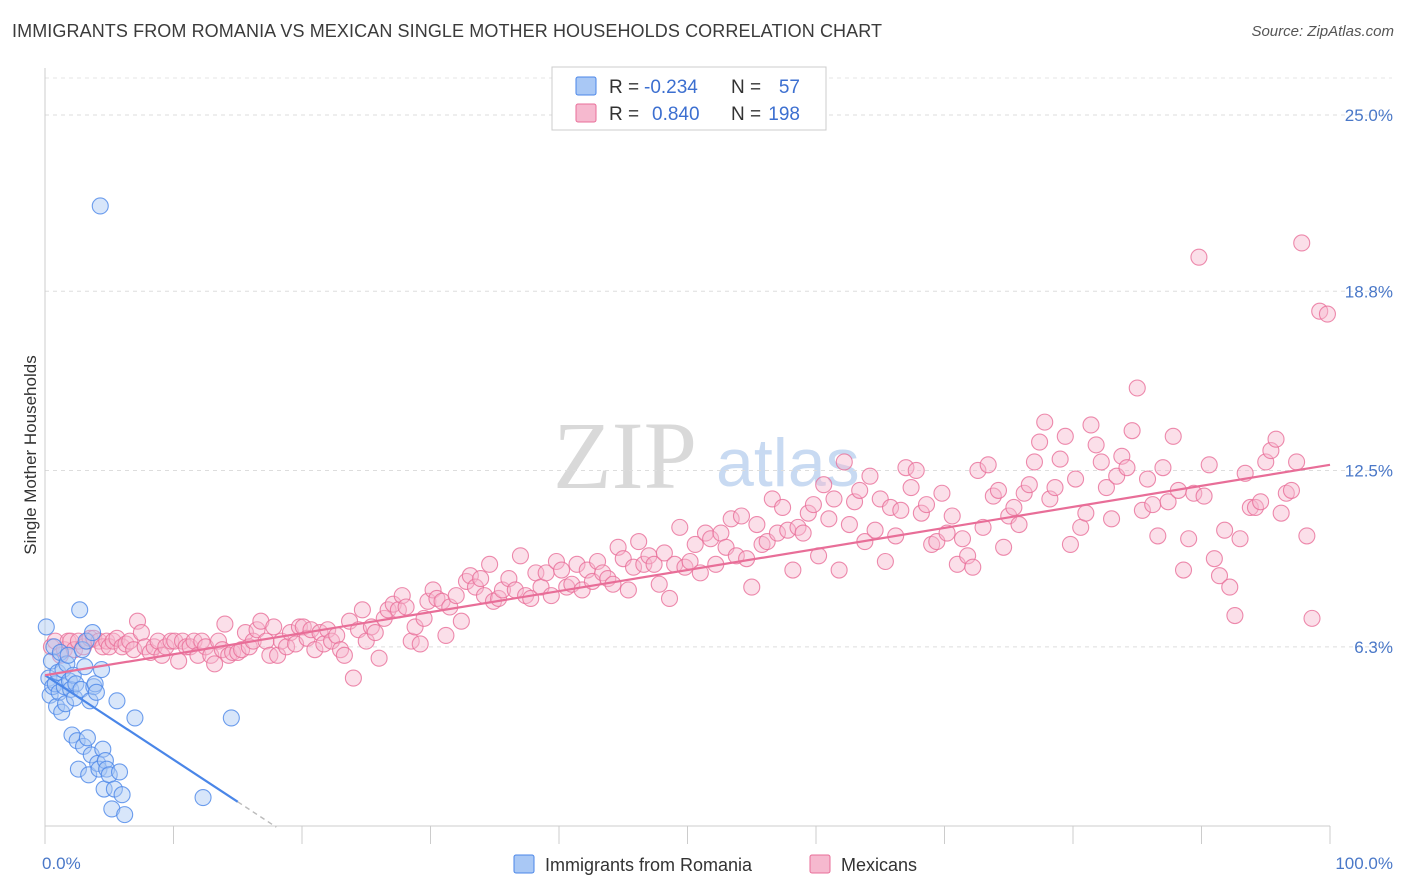 This screenshot has width=1406, height=892. Describe the element at coordinates (30, 454) in the screenshot. I see `y-axis-label: Single Mother Households` at that location.